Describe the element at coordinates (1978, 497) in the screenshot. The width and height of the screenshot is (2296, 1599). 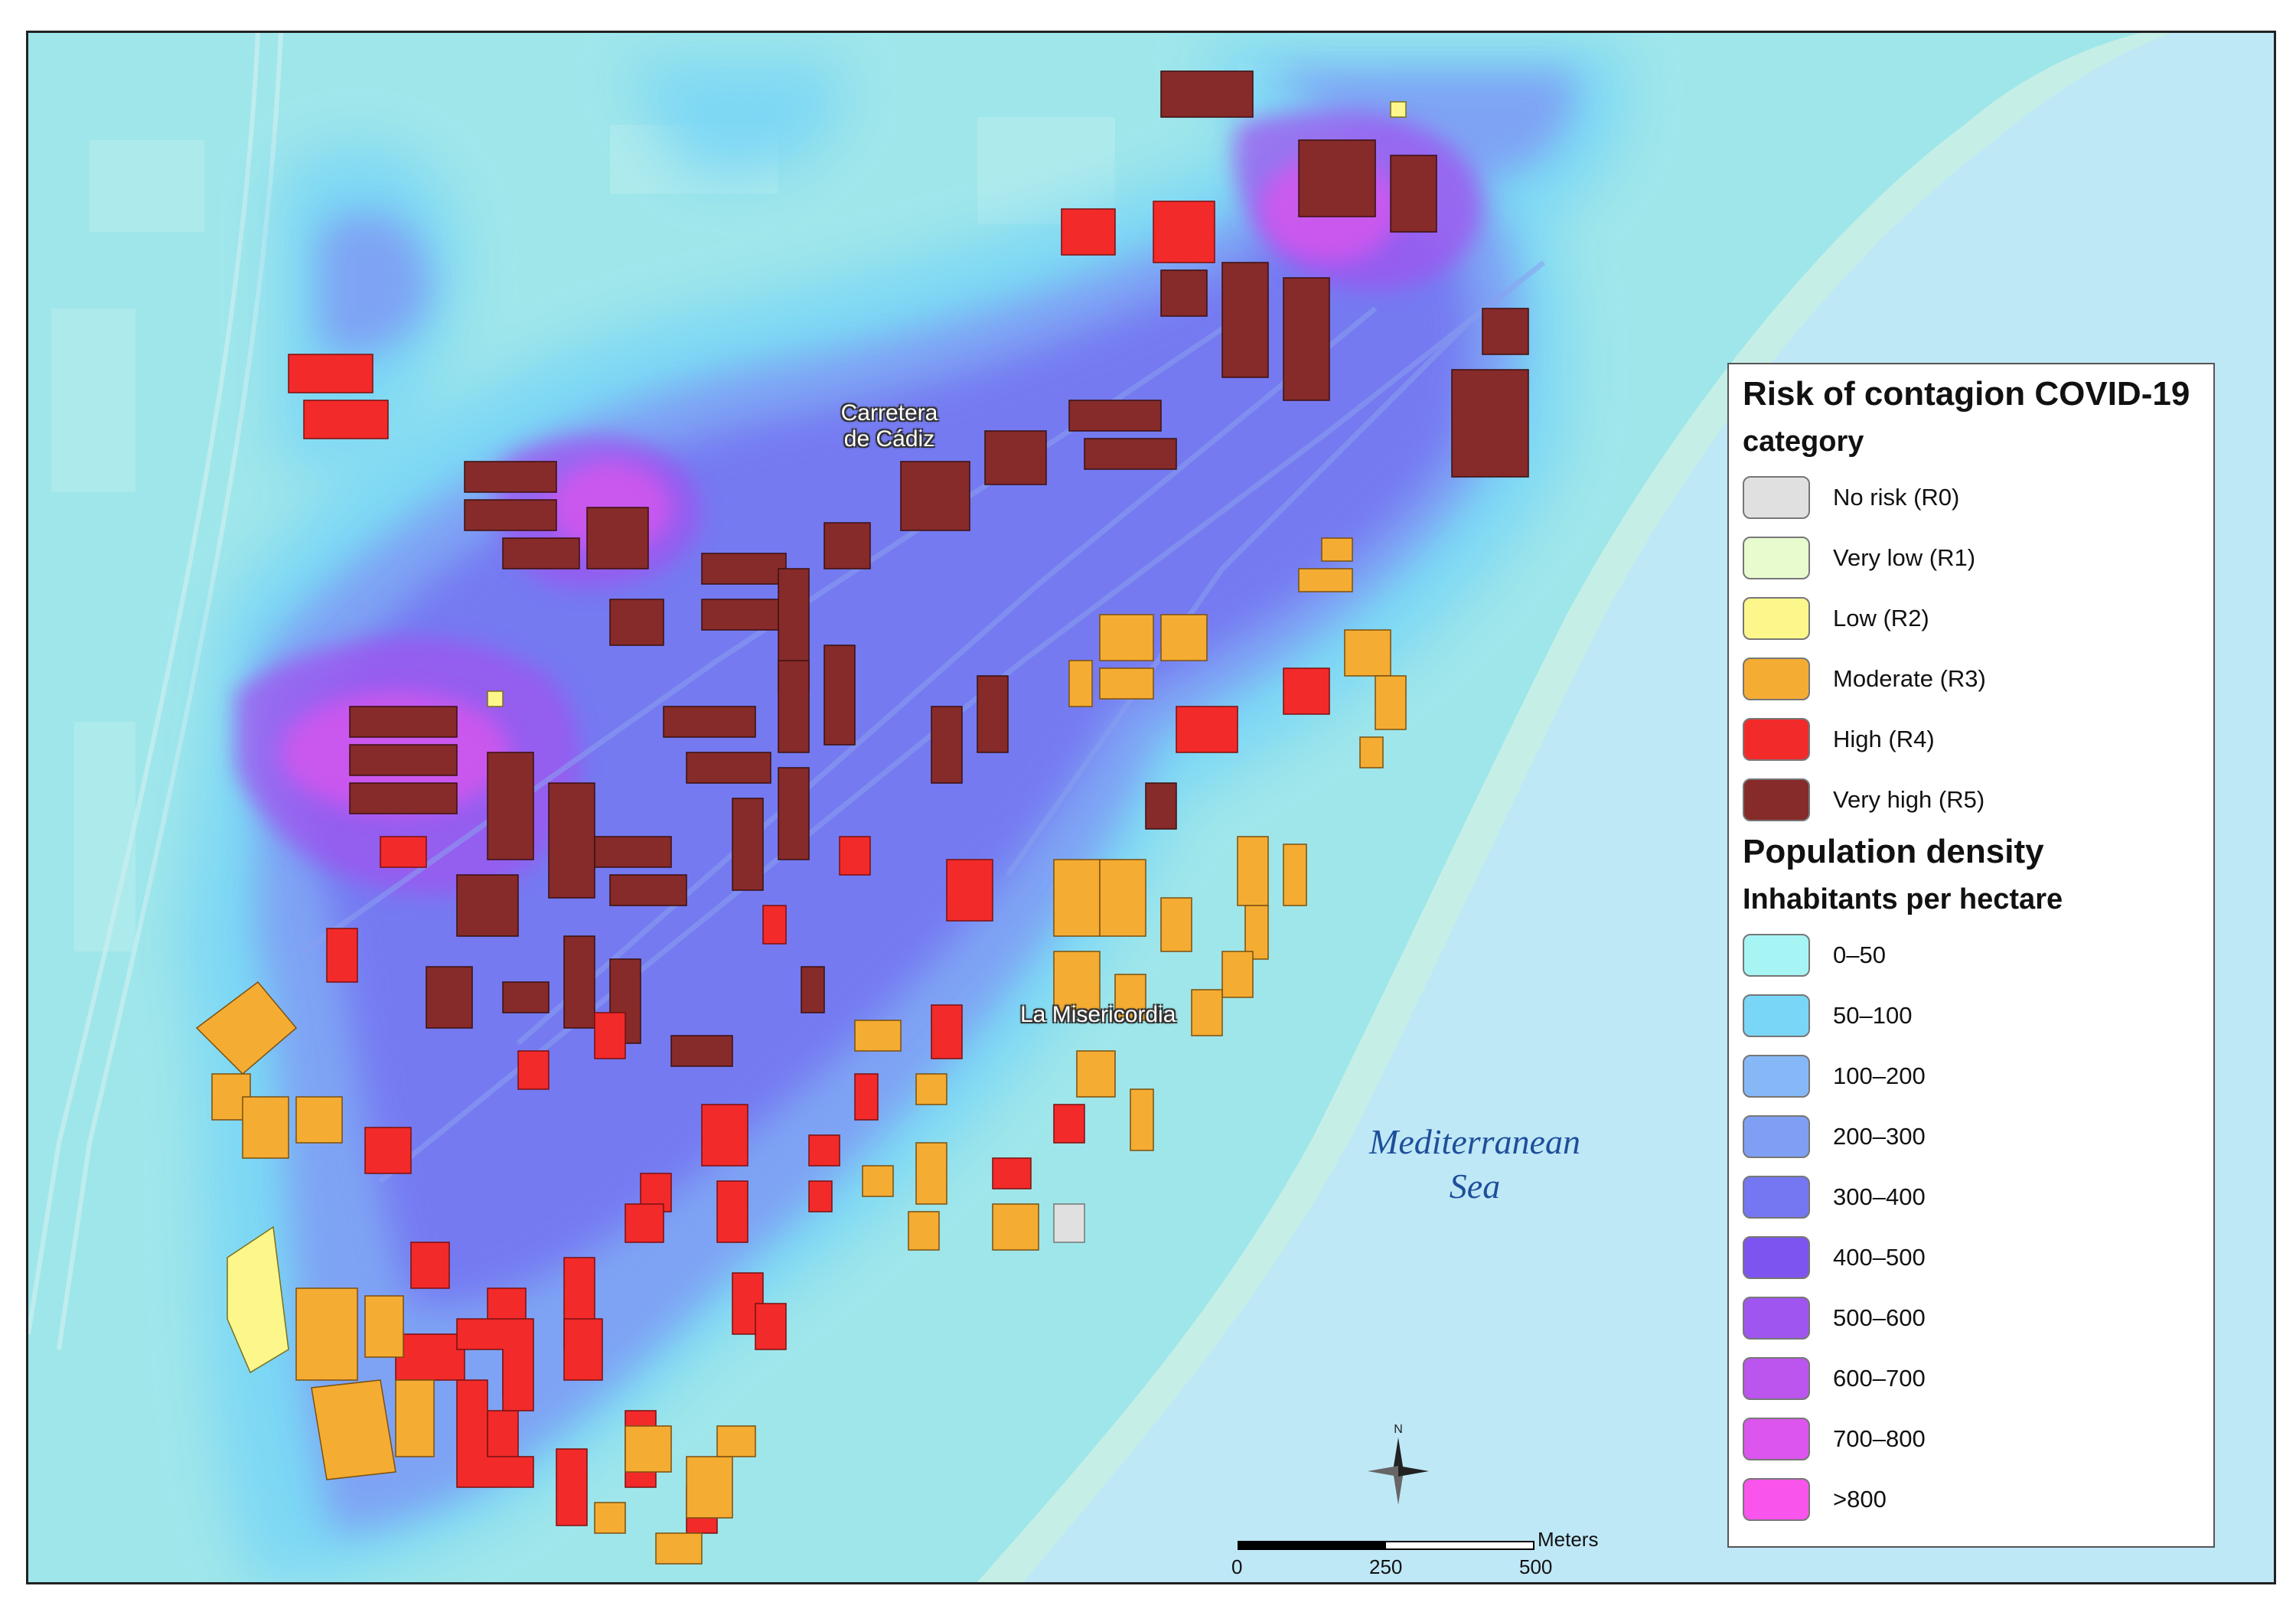
I see `legend-item-r0: No risk (R0)` at that location.